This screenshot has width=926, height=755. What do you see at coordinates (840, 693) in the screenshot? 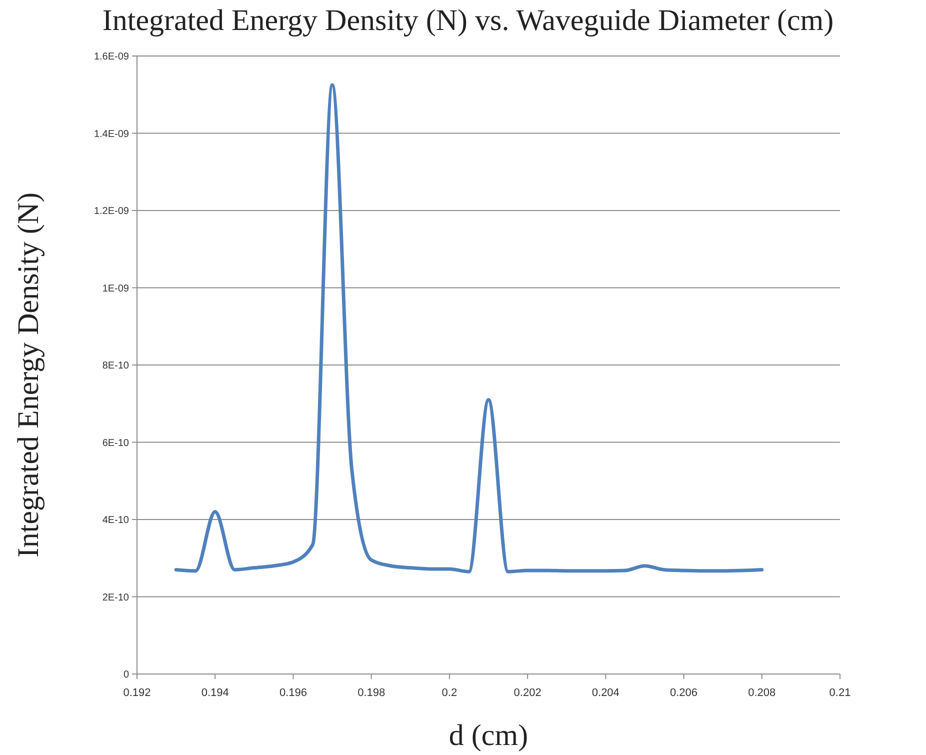
I see `x-tick-label: 0.21` at bounding box center [840, 693].